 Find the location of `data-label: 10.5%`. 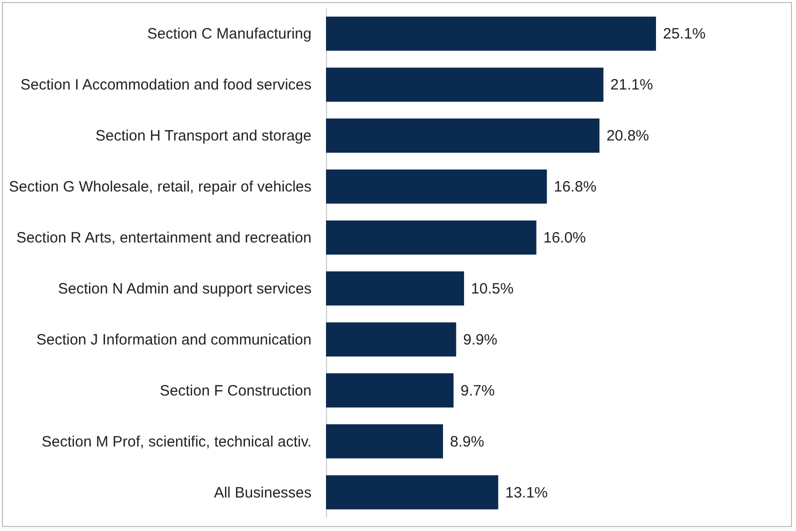

data-label: 10.5% is located at coordinates (492, 289).